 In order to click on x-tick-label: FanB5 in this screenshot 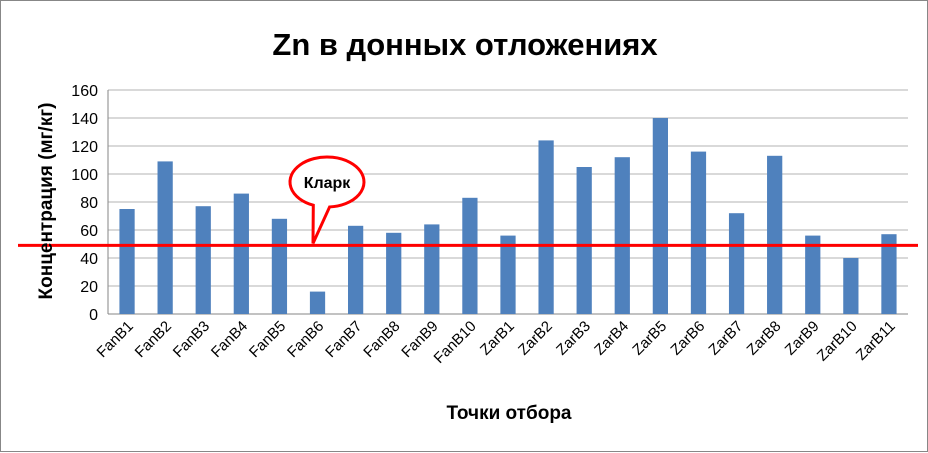, I will do `click(267, 339)`.